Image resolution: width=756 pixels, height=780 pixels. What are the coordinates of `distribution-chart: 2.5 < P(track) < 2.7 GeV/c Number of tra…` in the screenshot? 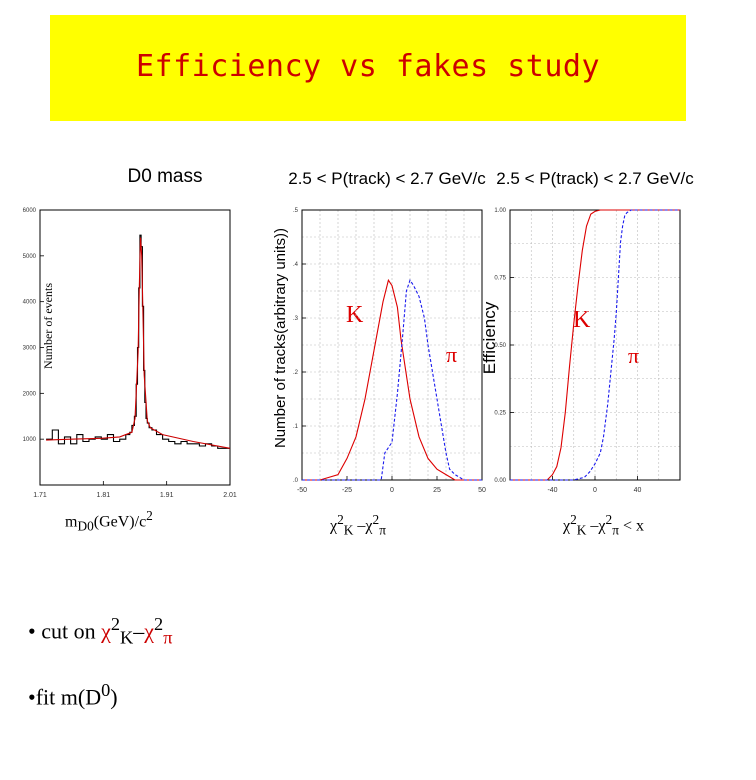 It's located at (379, 331).